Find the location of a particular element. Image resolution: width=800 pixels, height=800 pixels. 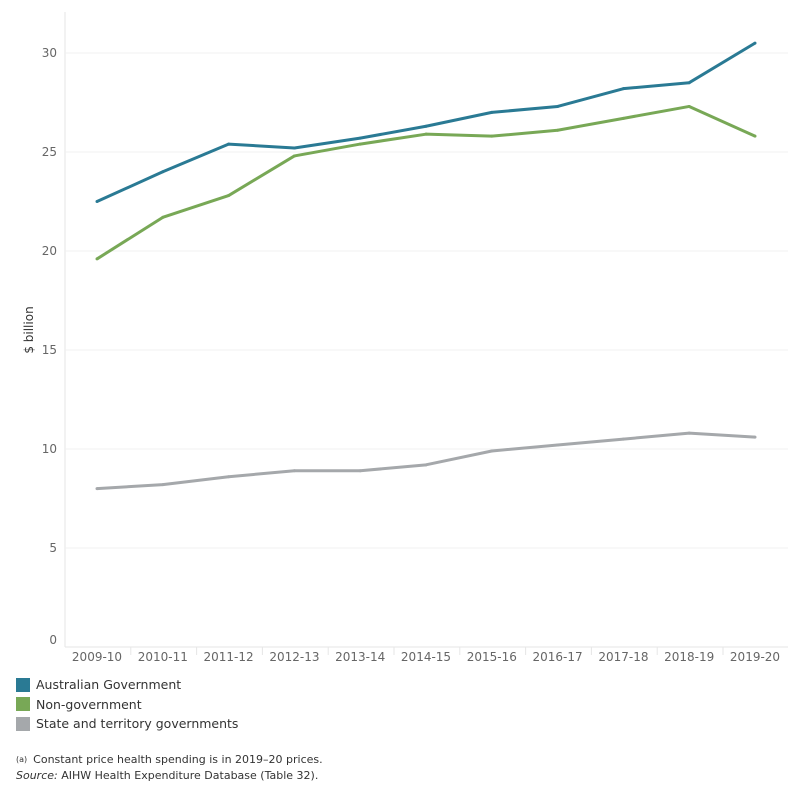

legend-item-australian-government: Australian Government is located at coordinates (127, 685).